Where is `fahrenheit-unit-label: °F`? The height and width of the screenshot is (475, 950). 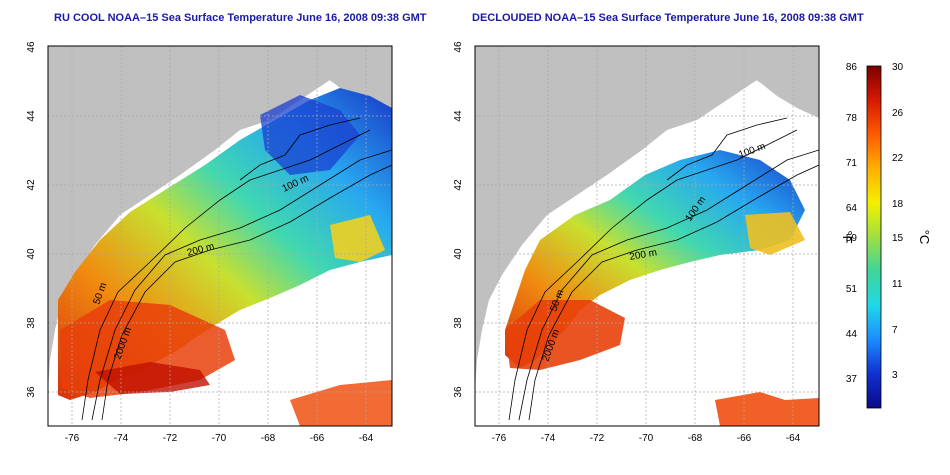 fahrenheit-unit-label: °F is located at coordinates (847, 236).